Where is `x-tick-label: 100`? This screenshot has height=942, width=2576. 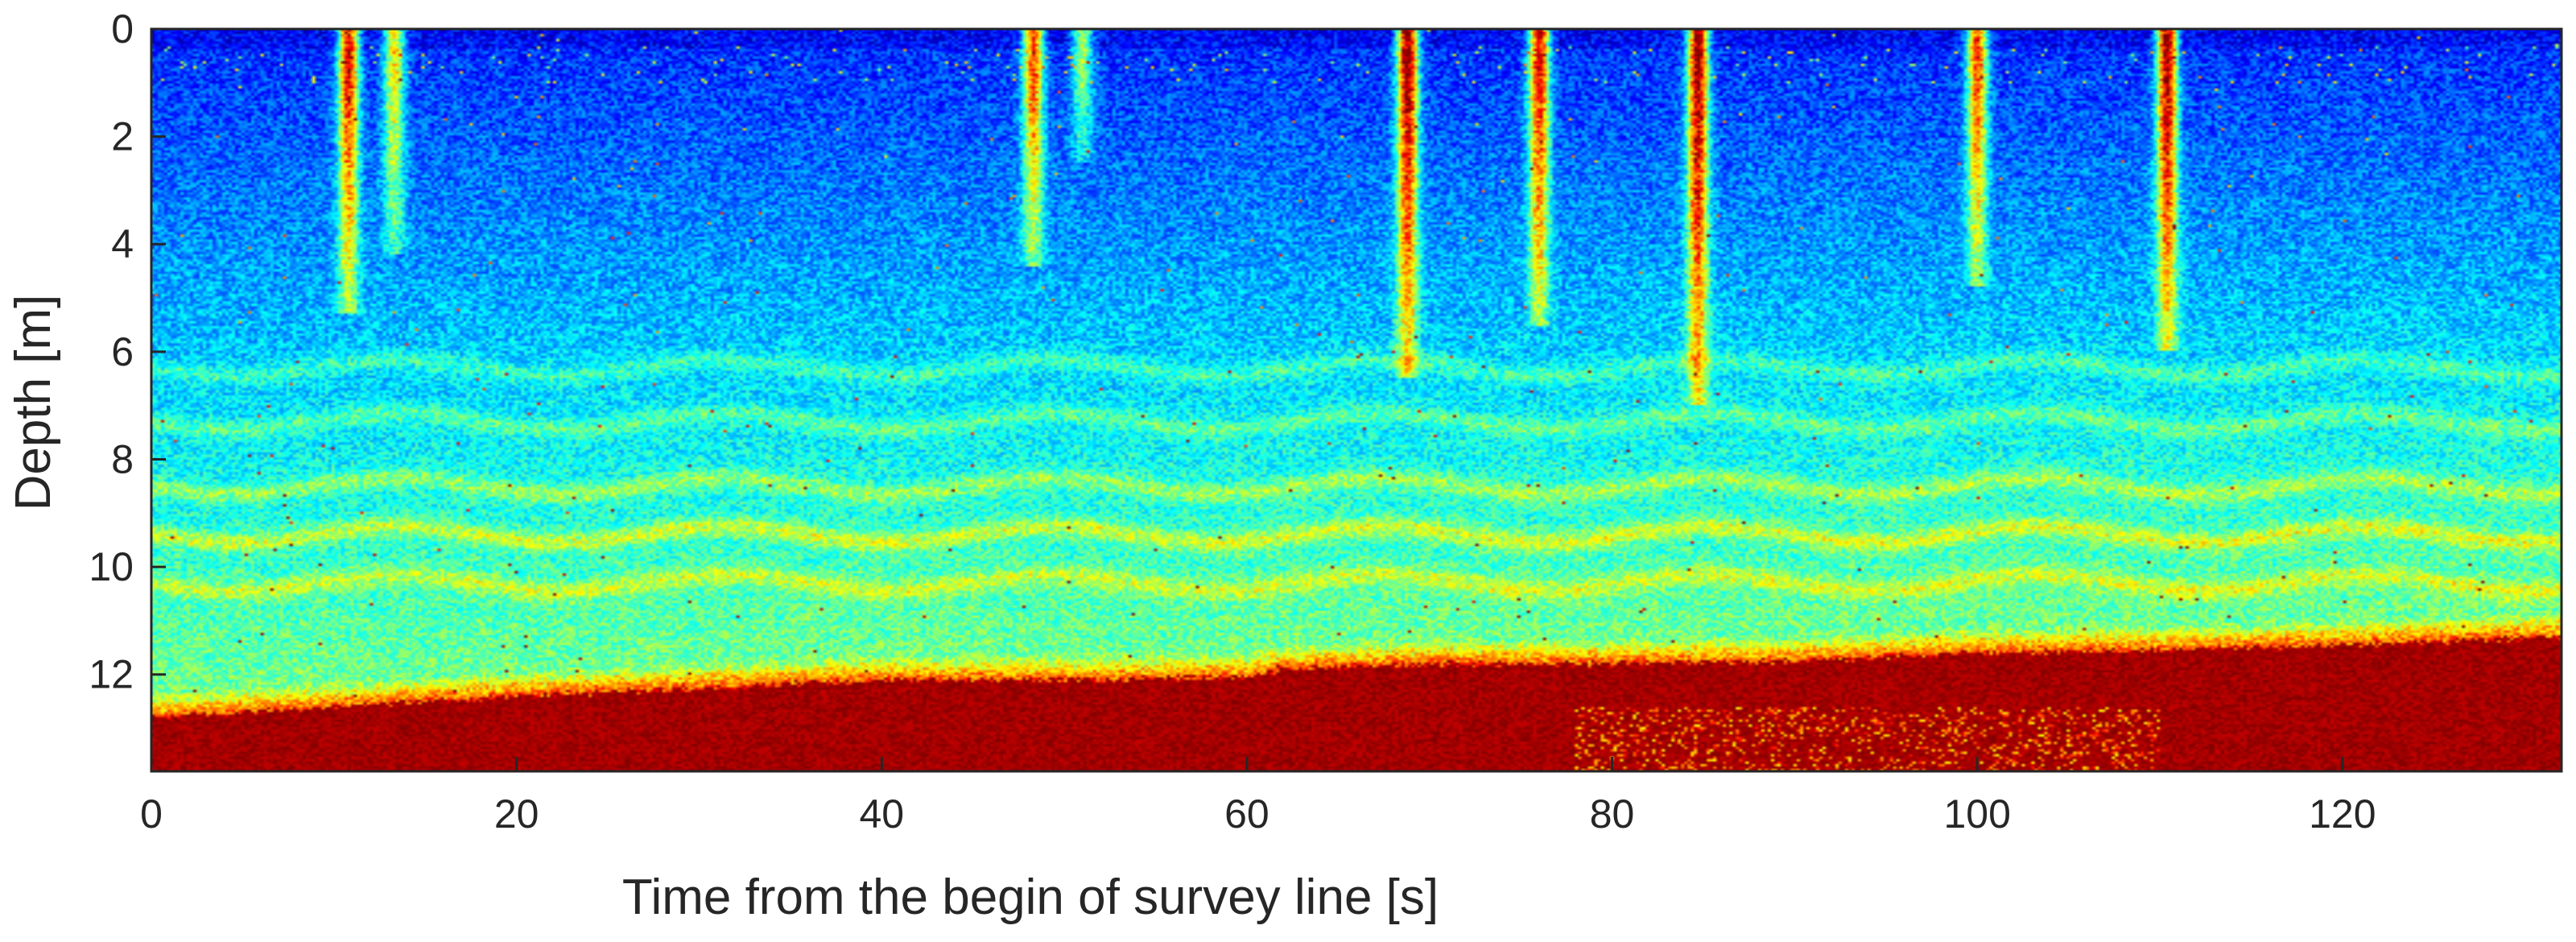 x-tick-label: 100 is located at coordinates (1976, 814).